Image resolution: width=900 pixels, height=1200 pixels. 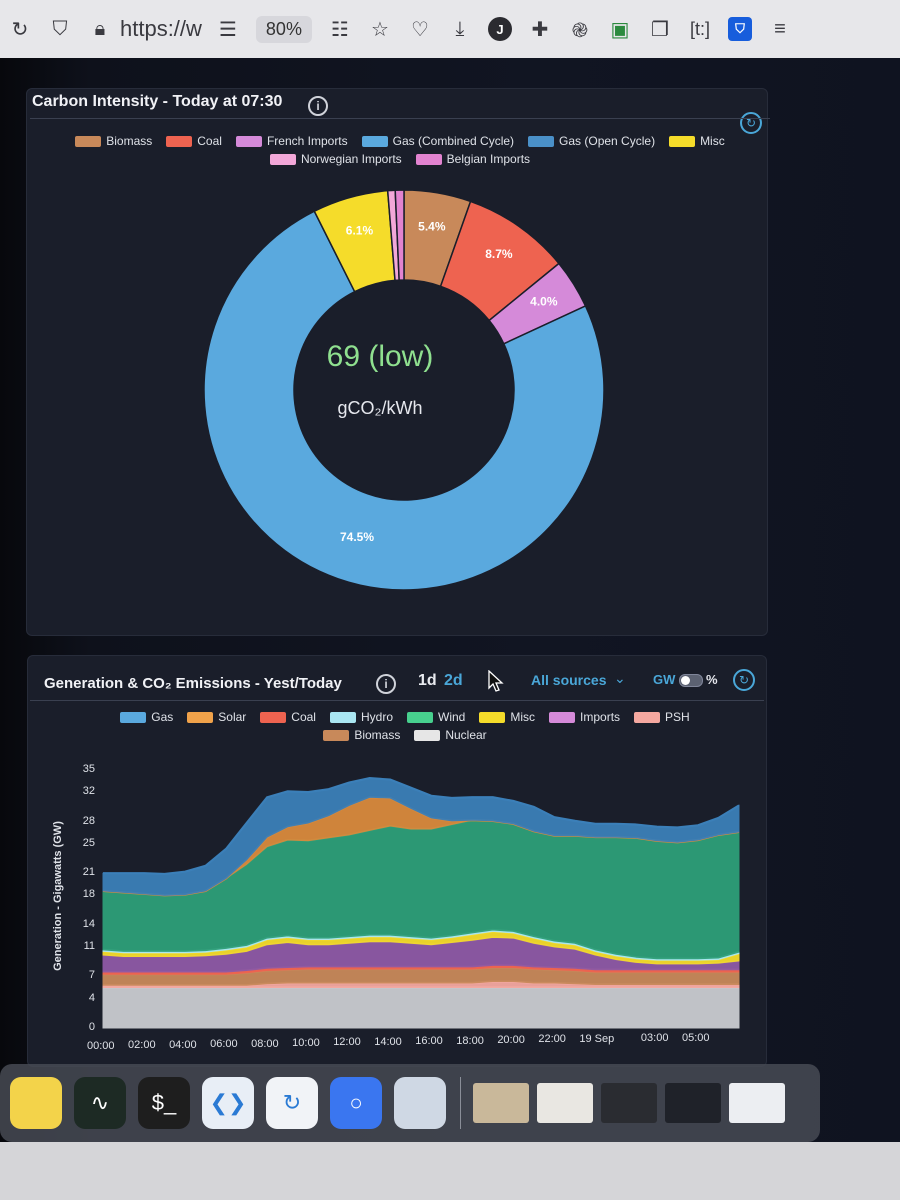 I want to click on x-tick-label: 05:00, so click(x=695, y=1037).